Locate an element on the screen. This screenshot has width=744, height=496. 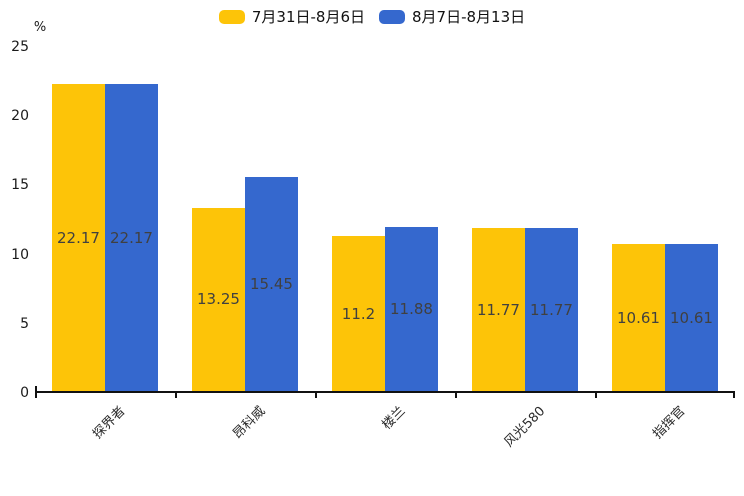
y-tick-label: 5 is located at coordinates (24, 323).